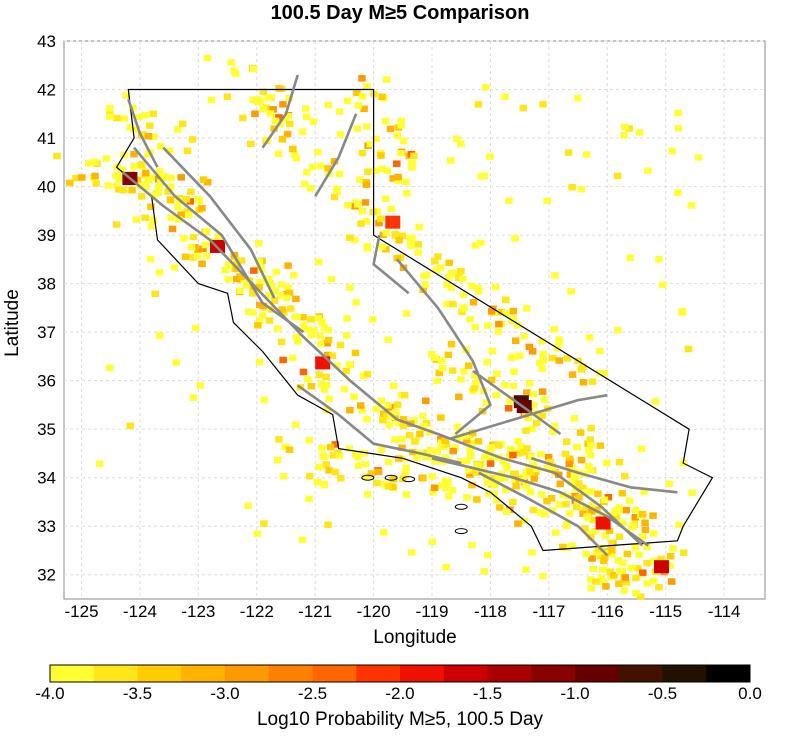 The image size is (800, 747). Describe the element at coordinates (662, 567) in the screenshot. I see `prob-cell-hot` at that location.